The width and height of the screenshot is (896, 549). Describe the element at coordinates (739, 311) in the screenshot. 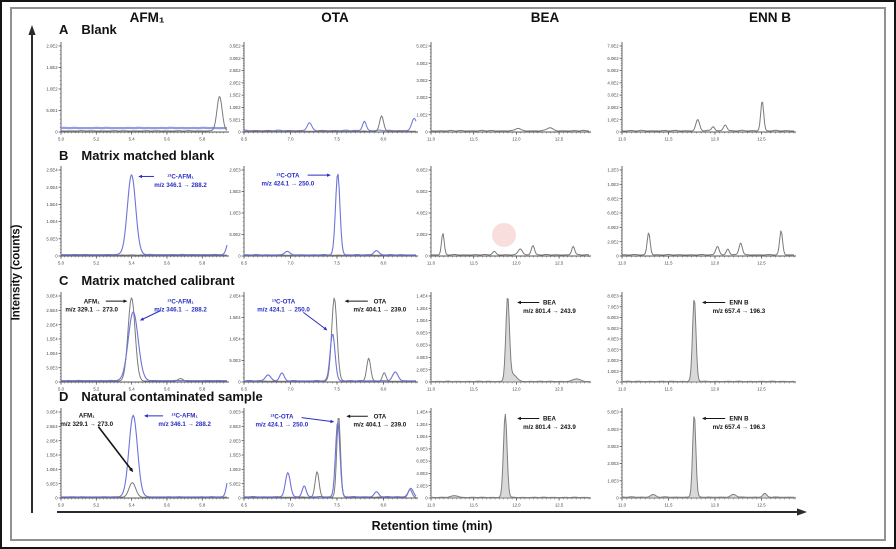

I see `svg-text: m/z 657.4 → 196.3` at that location.